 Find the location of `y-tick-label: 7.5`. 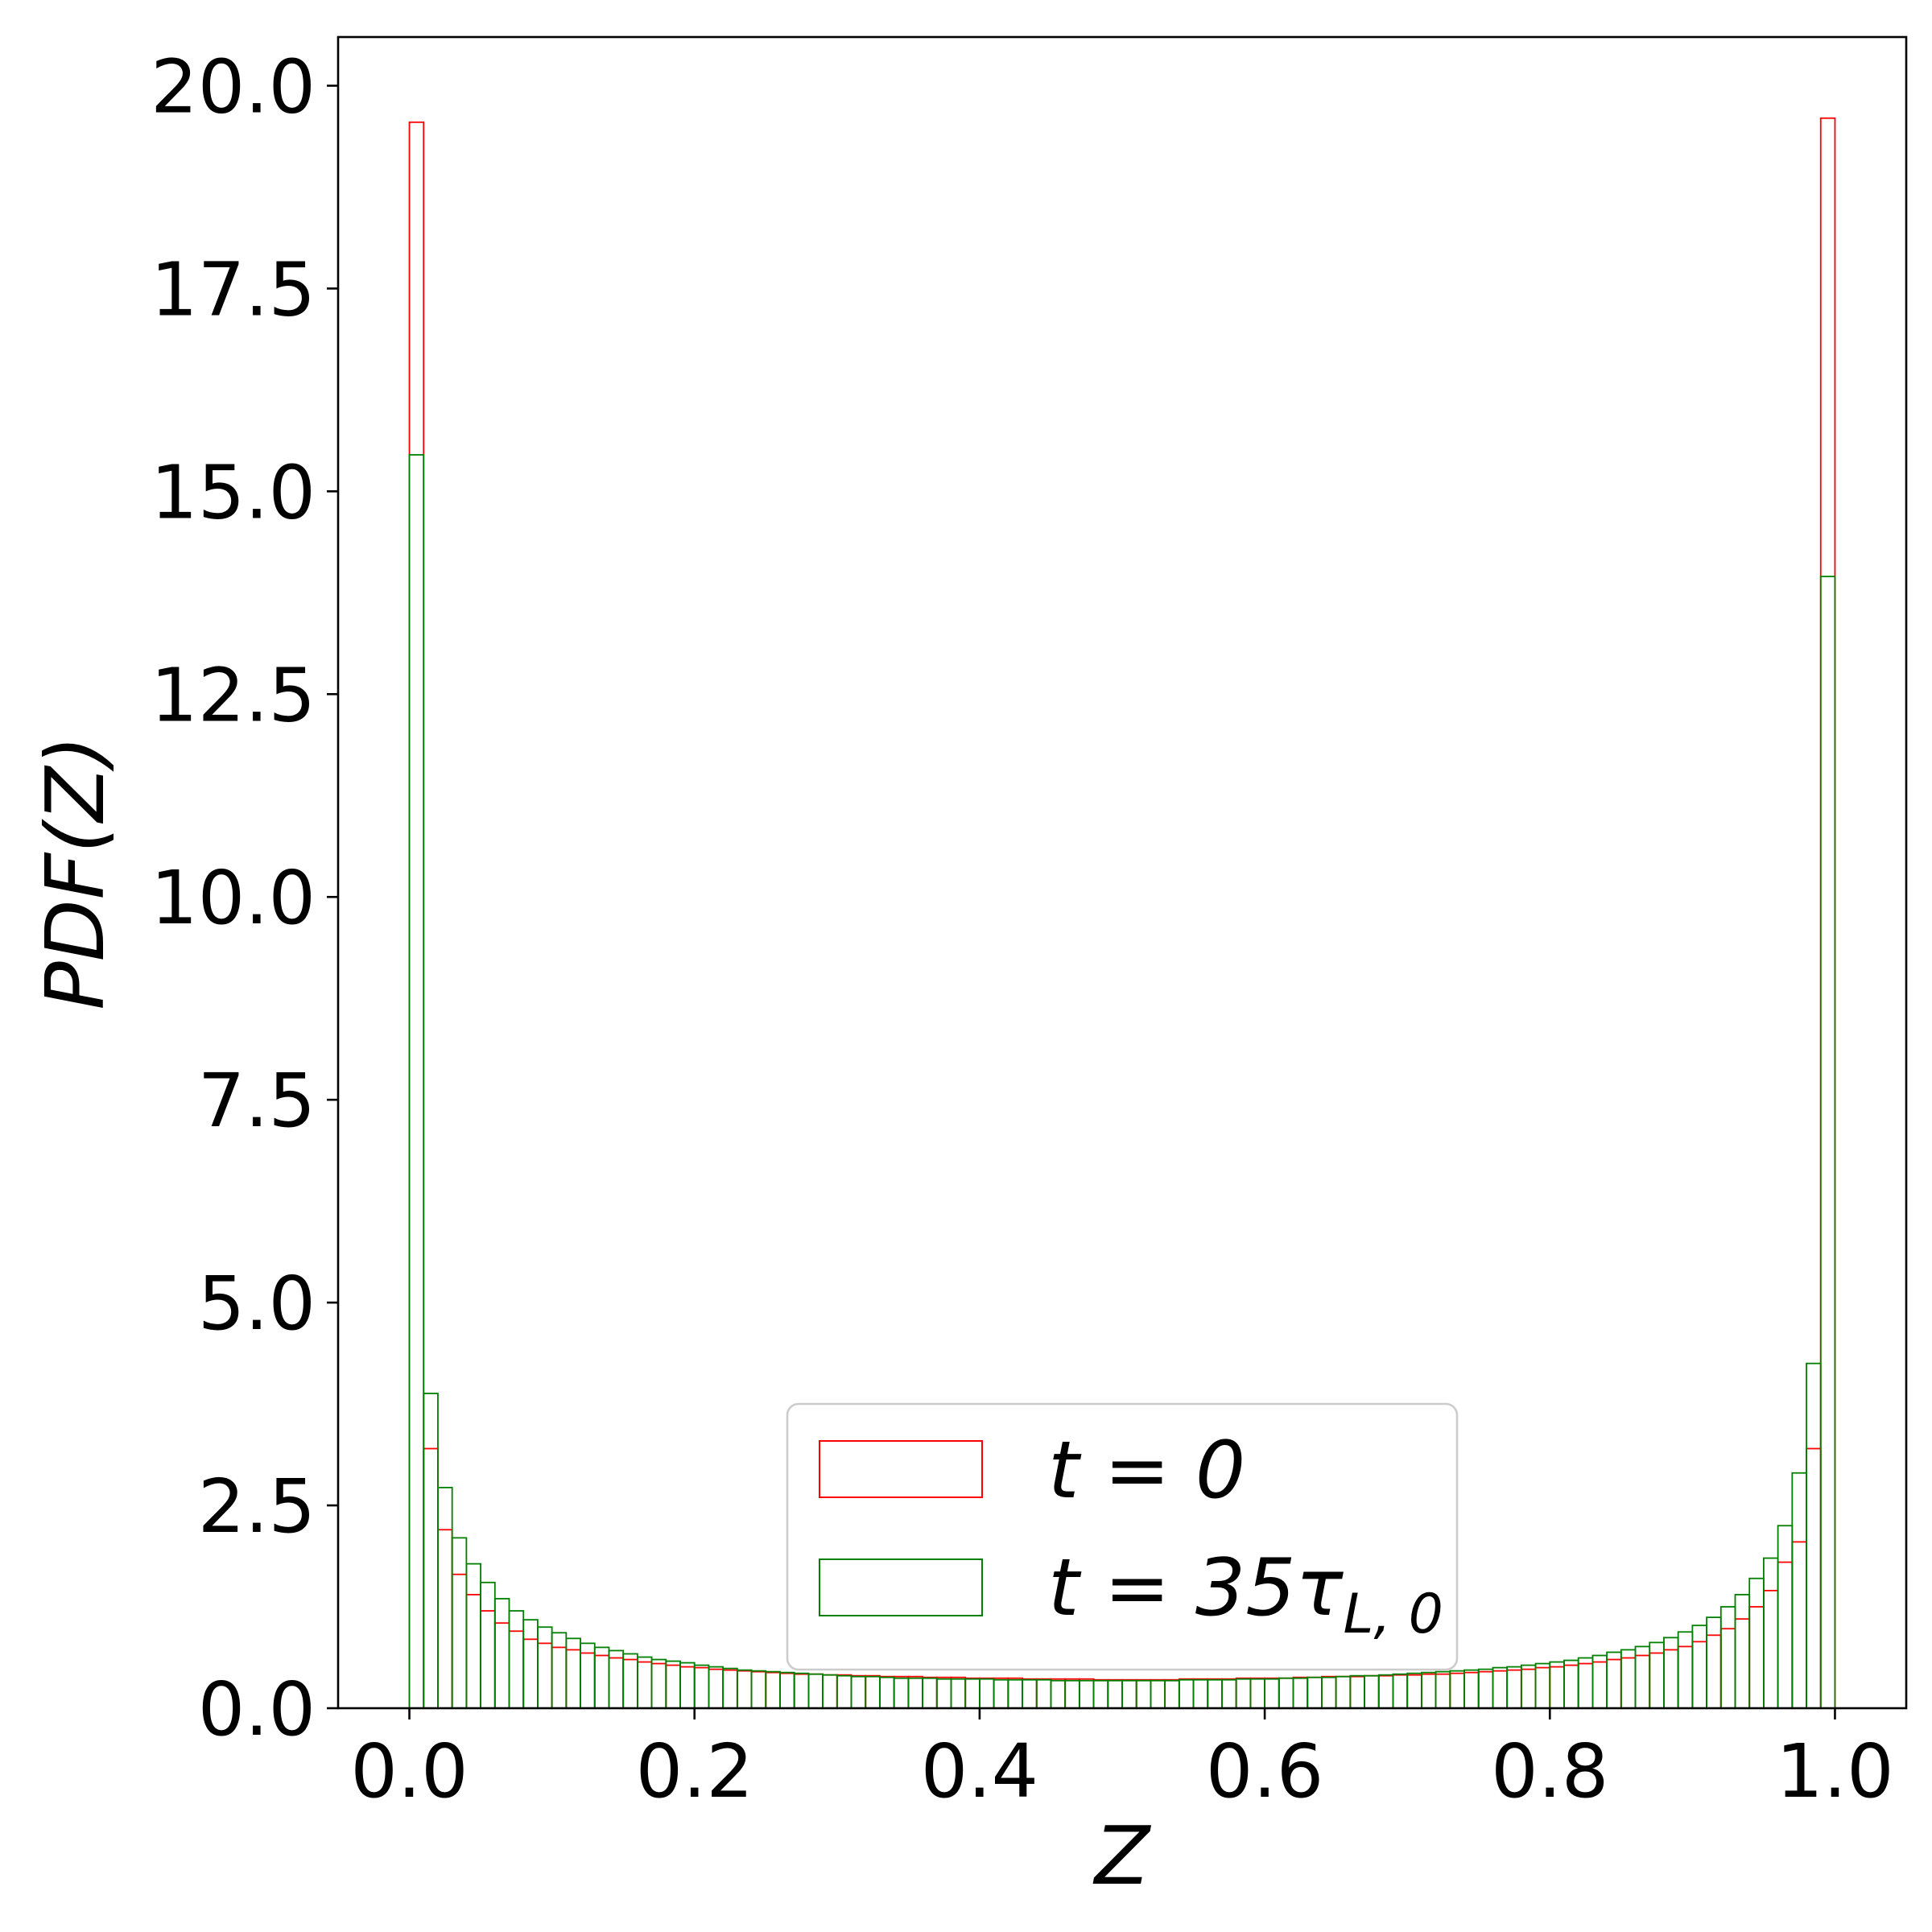

y-tick-label: 7.5 is located at coordinates (257, 1101).